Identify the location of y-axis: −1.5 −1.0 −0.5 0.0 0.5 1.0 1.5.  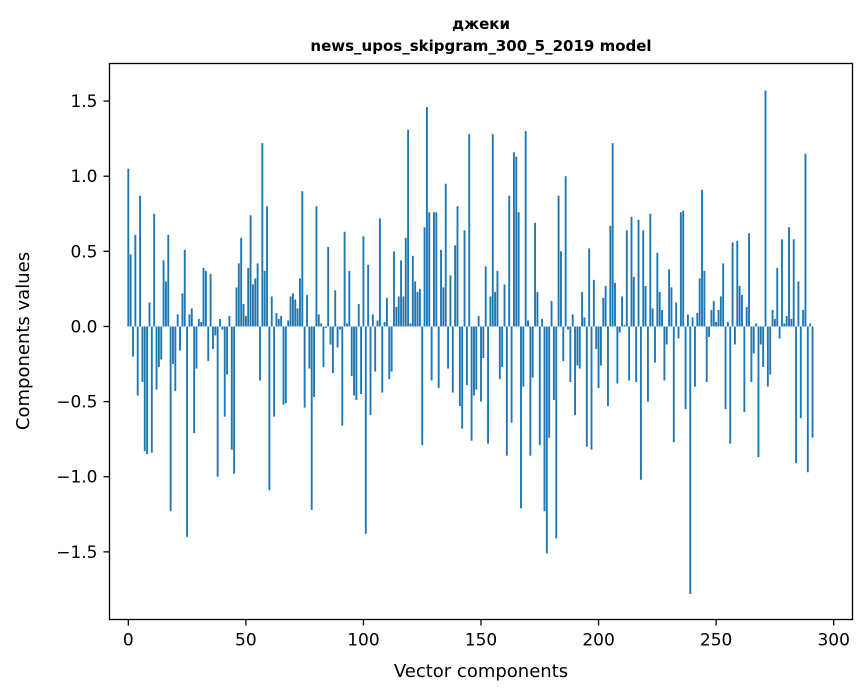
(83, 327).